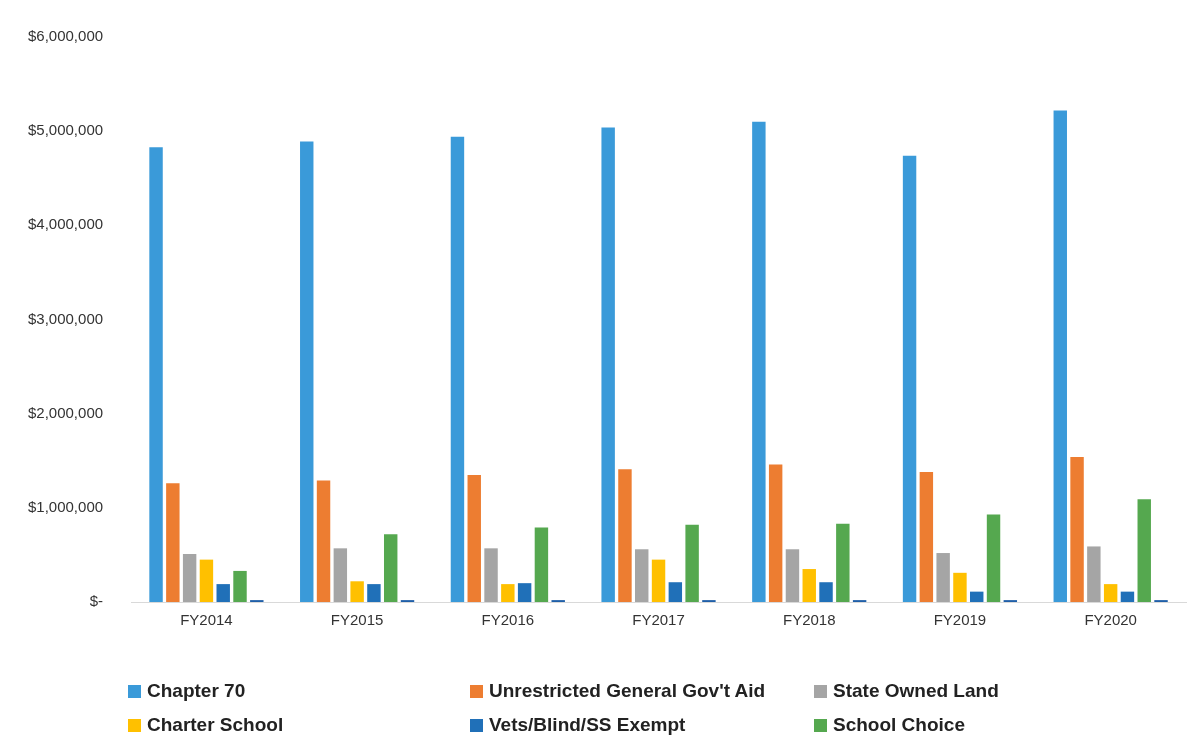  I want to click on y-tick-label: $2,000,000, so click(66, 412).